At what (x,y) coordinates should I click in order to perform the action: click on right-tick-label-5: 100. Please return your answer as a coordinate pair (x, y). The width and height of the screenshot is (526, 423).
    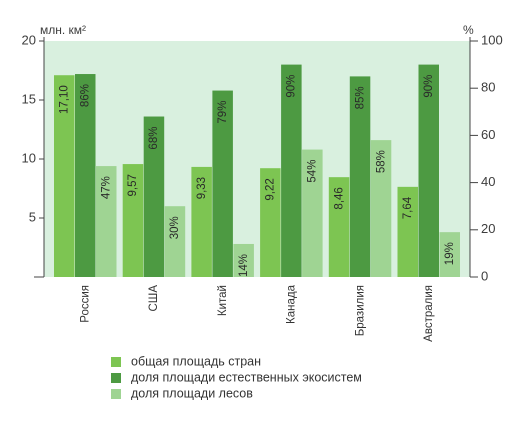
    Looking at the image, I should click on (492, 39).